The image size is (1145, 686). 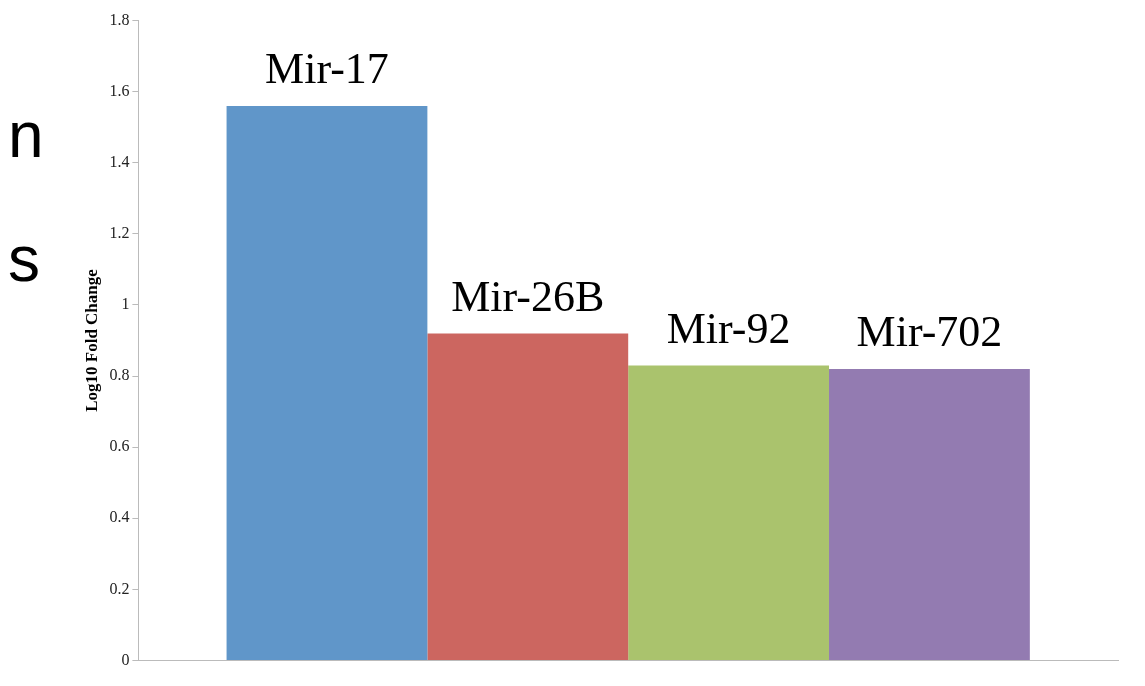 What do you see at coordinates (125, 659) in the screenshot?
I see `y-tick-label: 0` at bounding box center [125, 659].